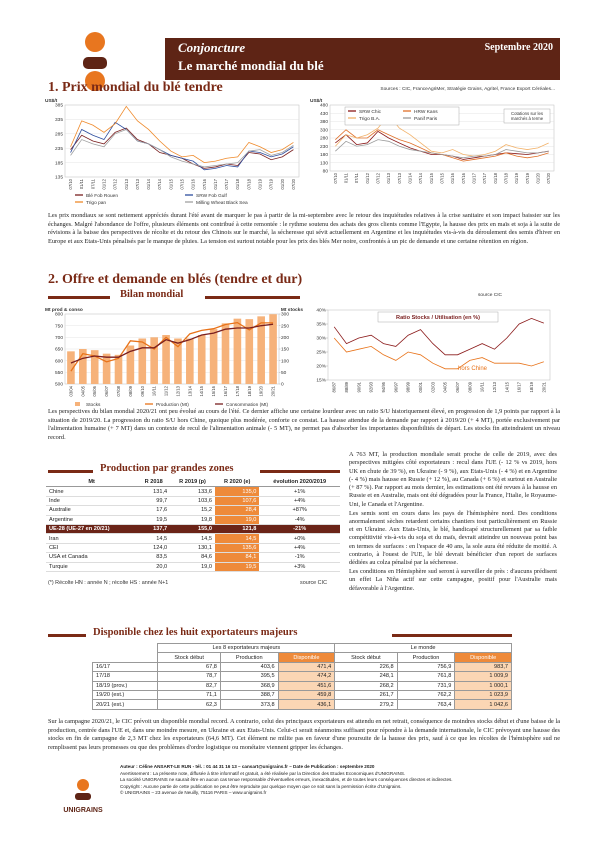  What do you see at coordinates (420, 386) in the screenshot?
I see `x-tick-label: 00/01` at bounding box center [420, 386].